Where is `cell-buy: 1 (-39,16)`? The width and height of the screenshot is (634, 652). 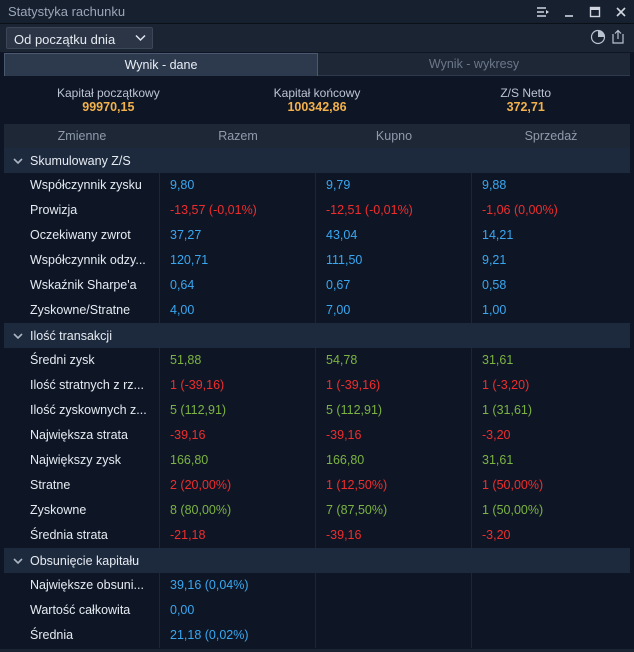
cell-buy: 1 (-39,16) is located at coordinates (394, 385).